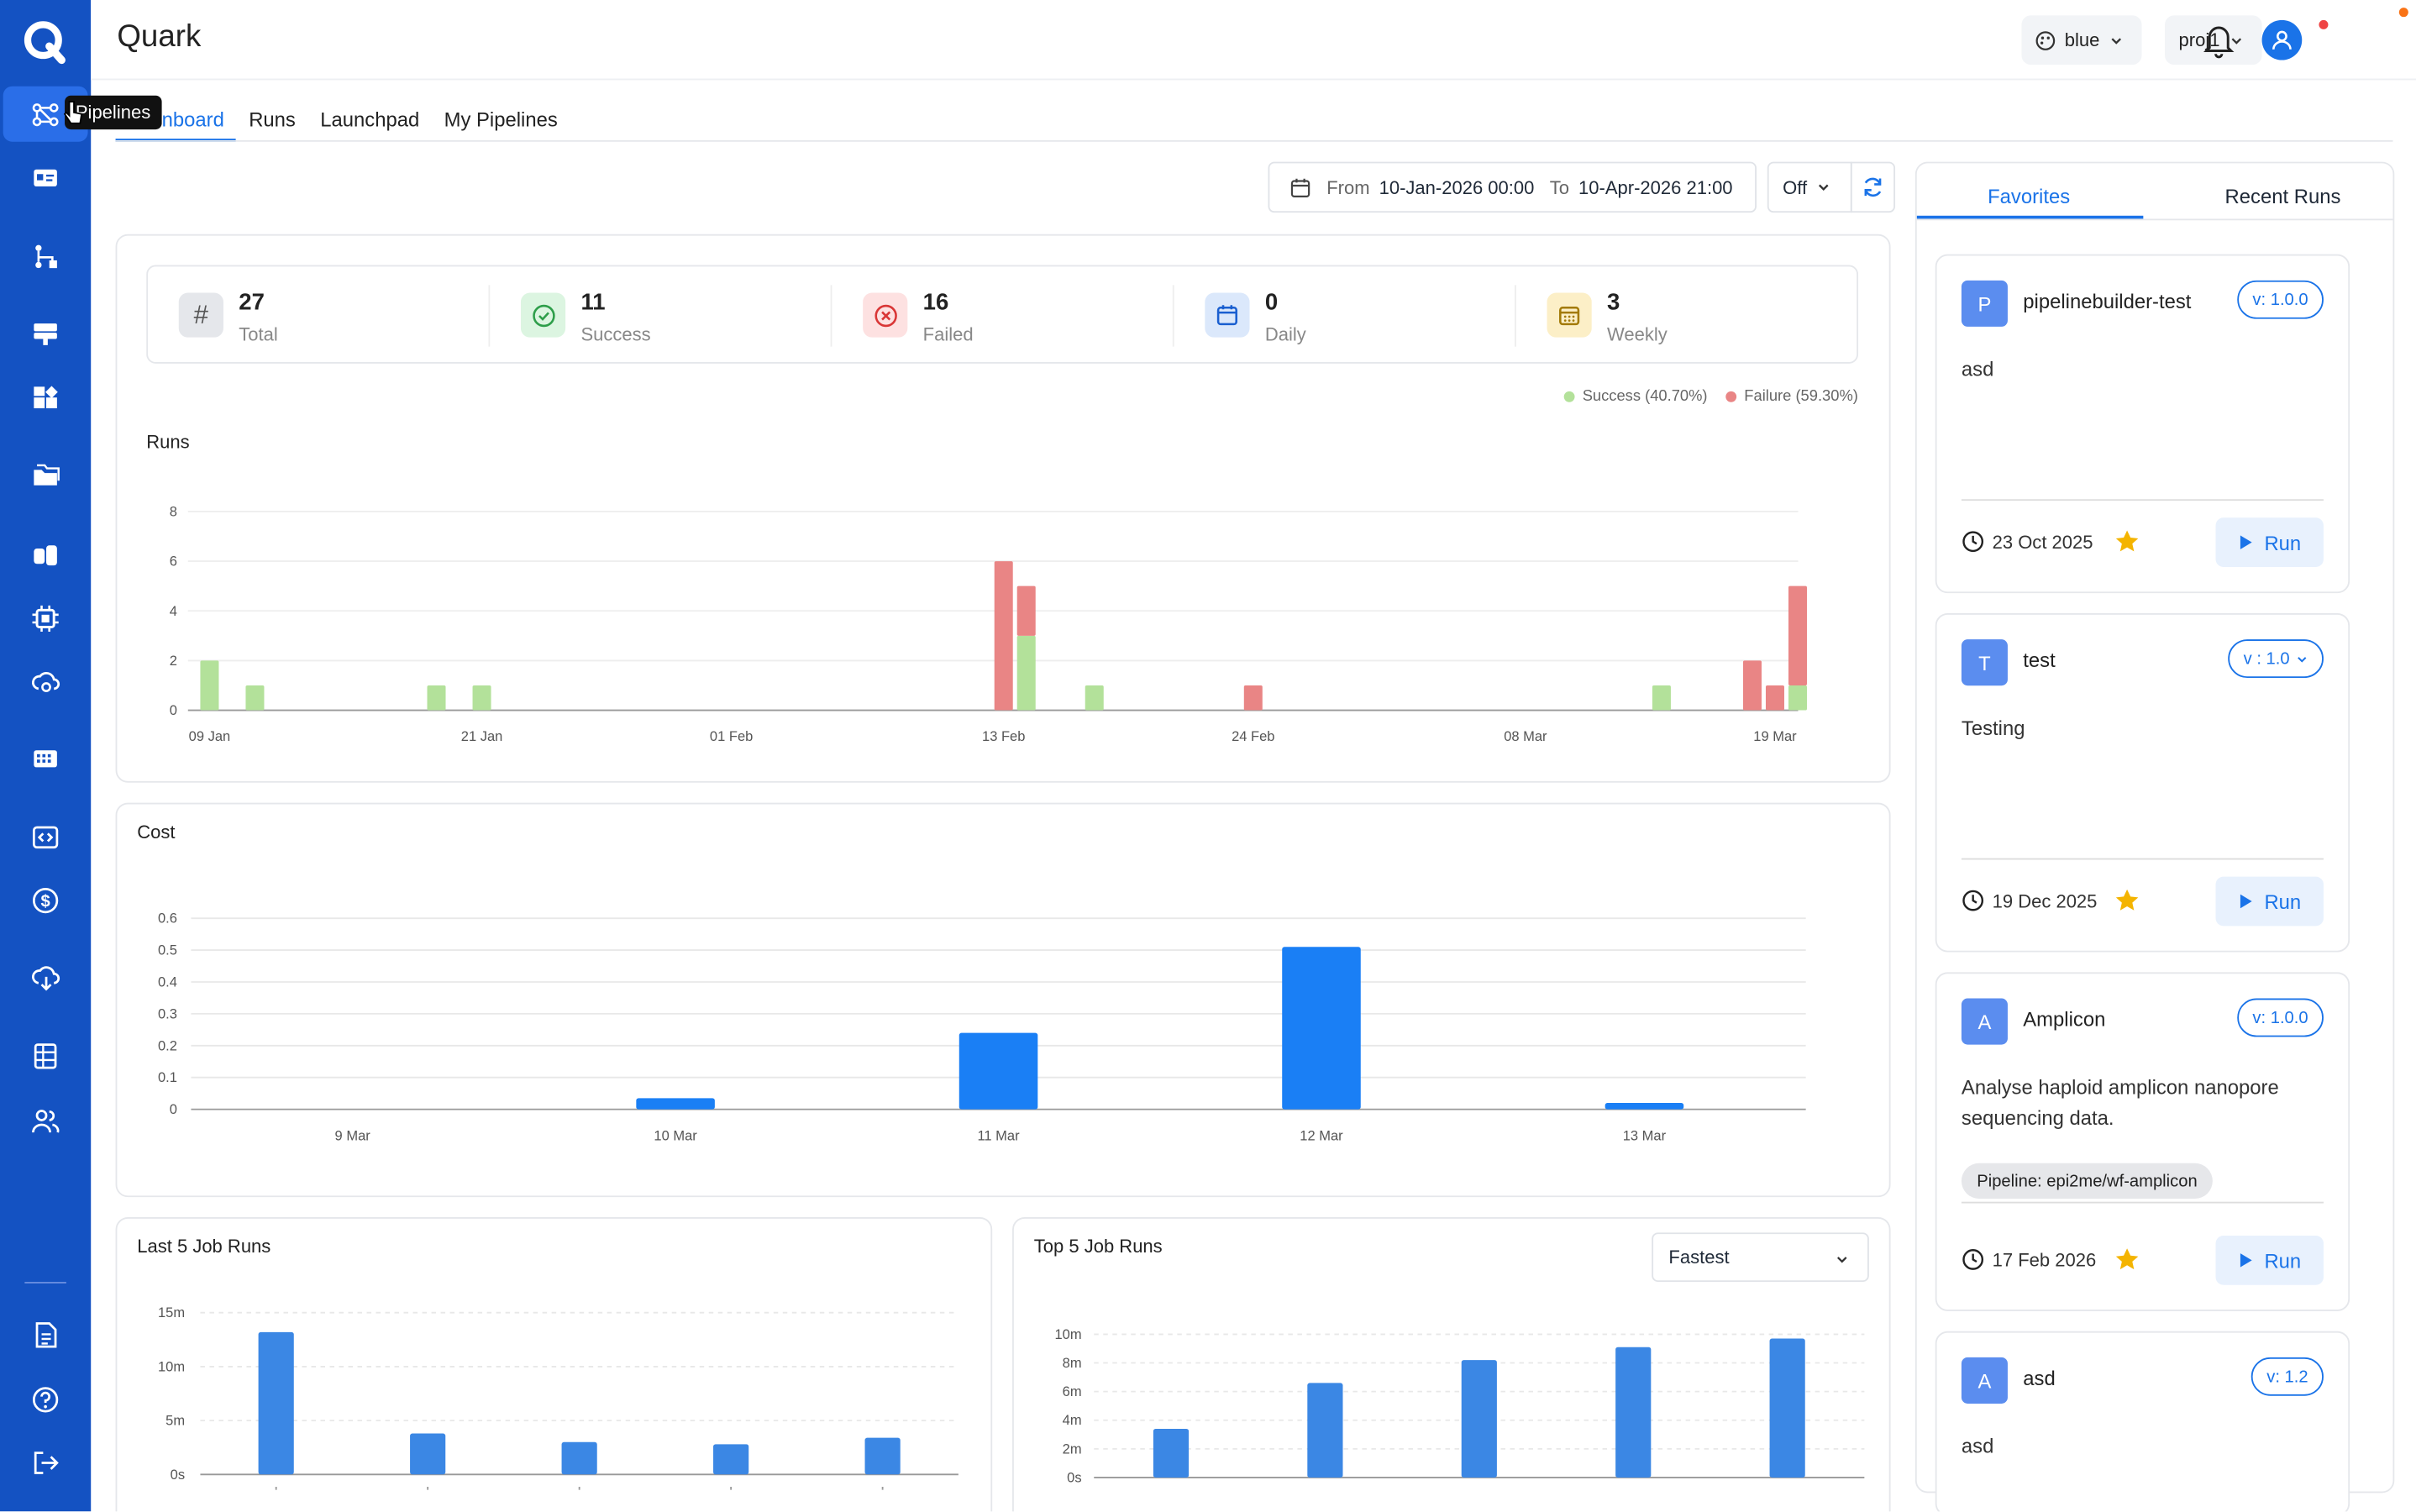 Image resolution: width=2416 pixels, height=1512 pixels. Describe the element at coordinates (593, 303) in the screenshot. I see `stat-value: 11` at that location.